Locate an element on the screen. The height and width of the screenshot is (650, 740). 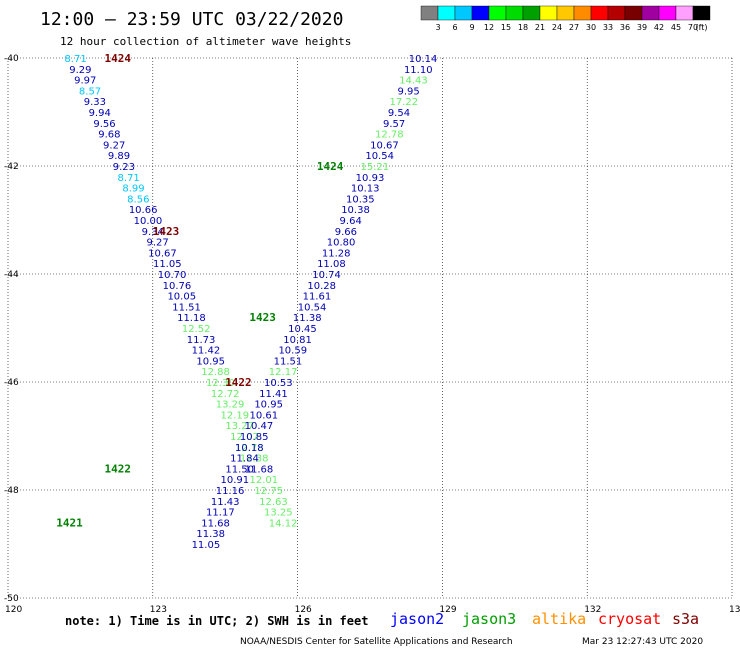
legend-label: 3 is located at coordinates (437, 27).